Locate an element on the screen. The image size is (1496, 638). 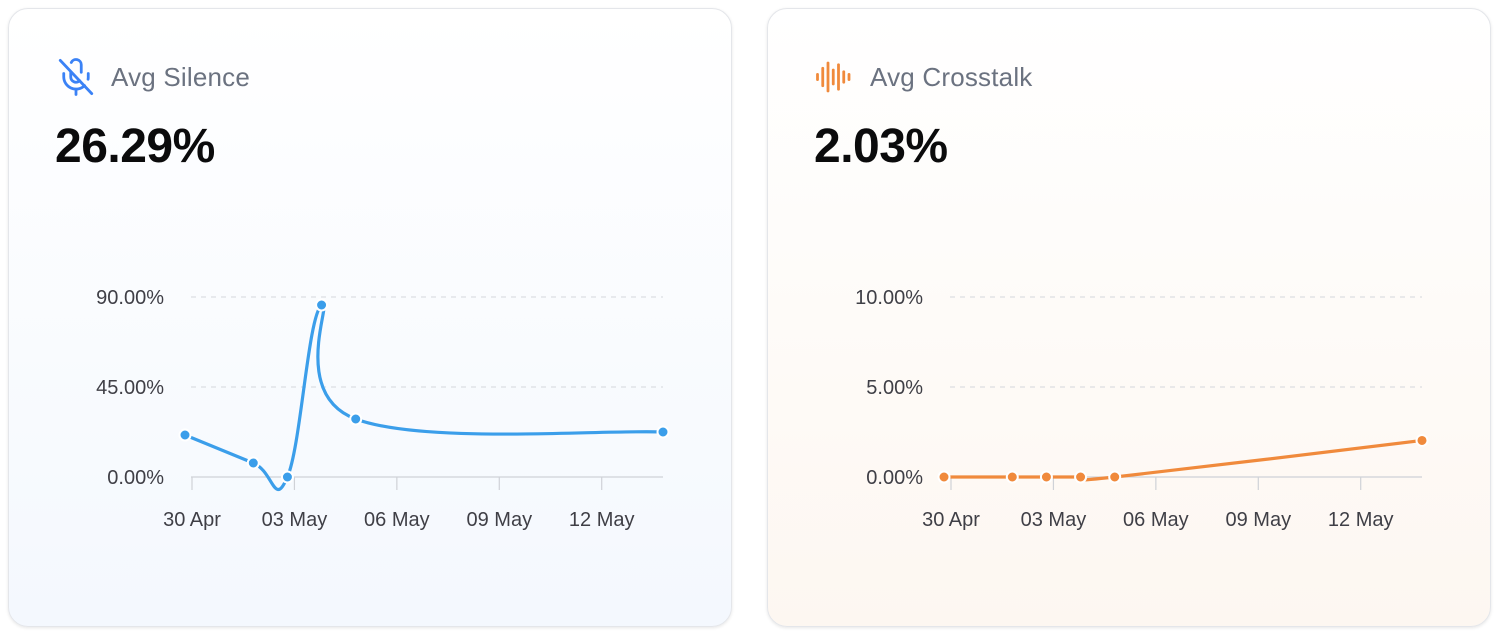
y-tick-label: 10.00% is located at coordinates (889, 298).